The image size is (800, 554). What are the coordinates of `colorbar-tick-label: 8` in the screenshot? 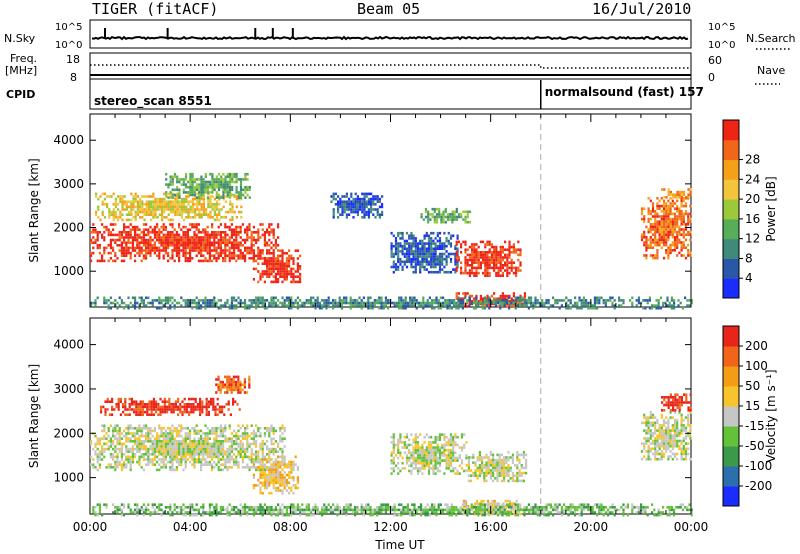 It's located at (749, 258).